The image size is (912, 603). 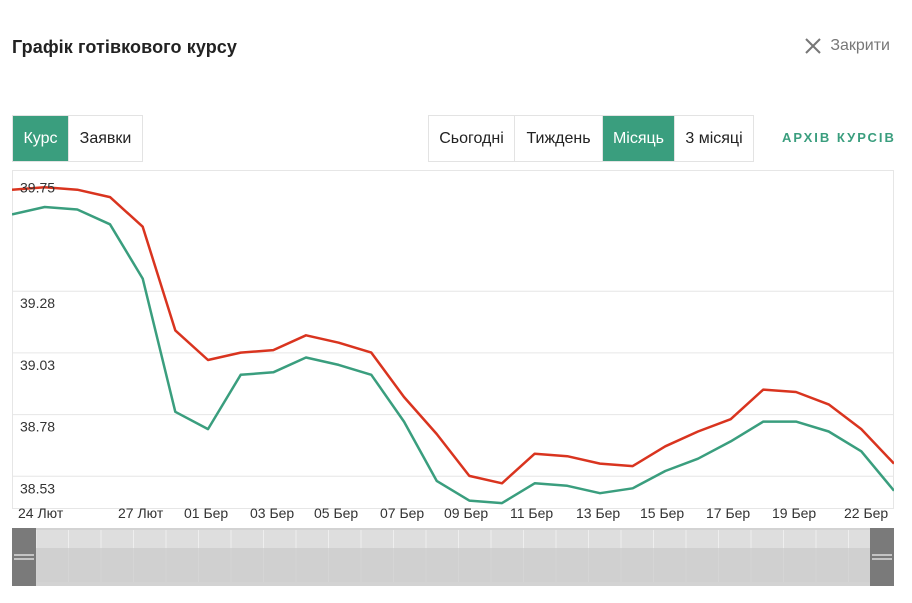 I want to click on x-tick-label: 27 Лют, so click(x=141, y=513).